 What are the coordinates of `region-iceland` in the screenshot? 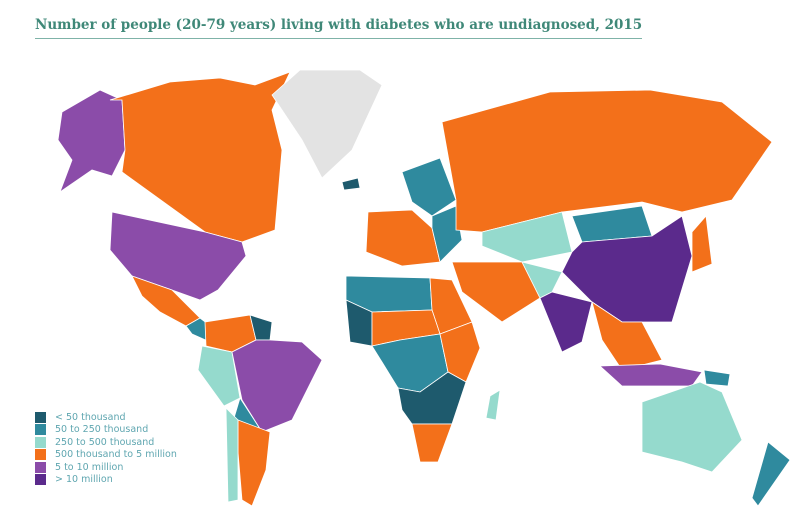 It's located at (351, 184).